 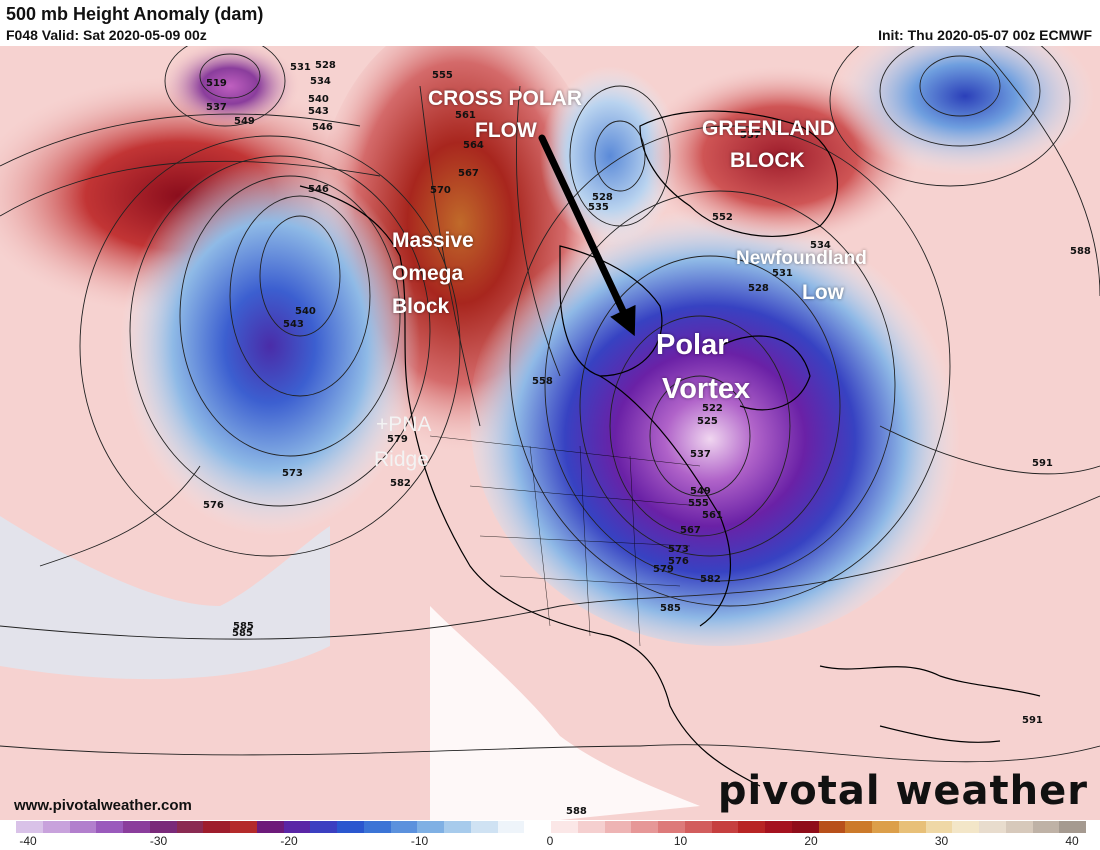 I want to click on neutral-anomaly-region, so click(x=565, y=713).